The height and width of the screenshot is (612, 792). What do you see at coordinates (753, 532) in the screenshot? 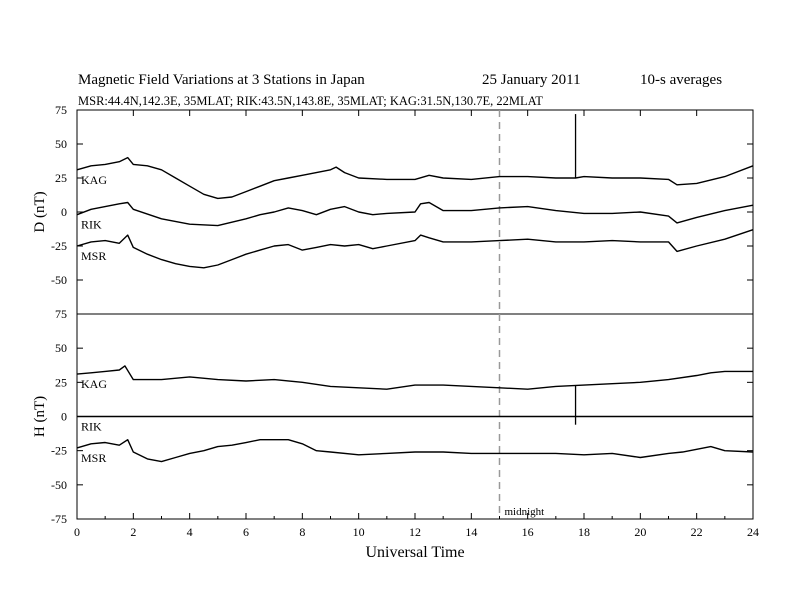
I see `x-tick-label: 24` at bounding box center [753, 532].